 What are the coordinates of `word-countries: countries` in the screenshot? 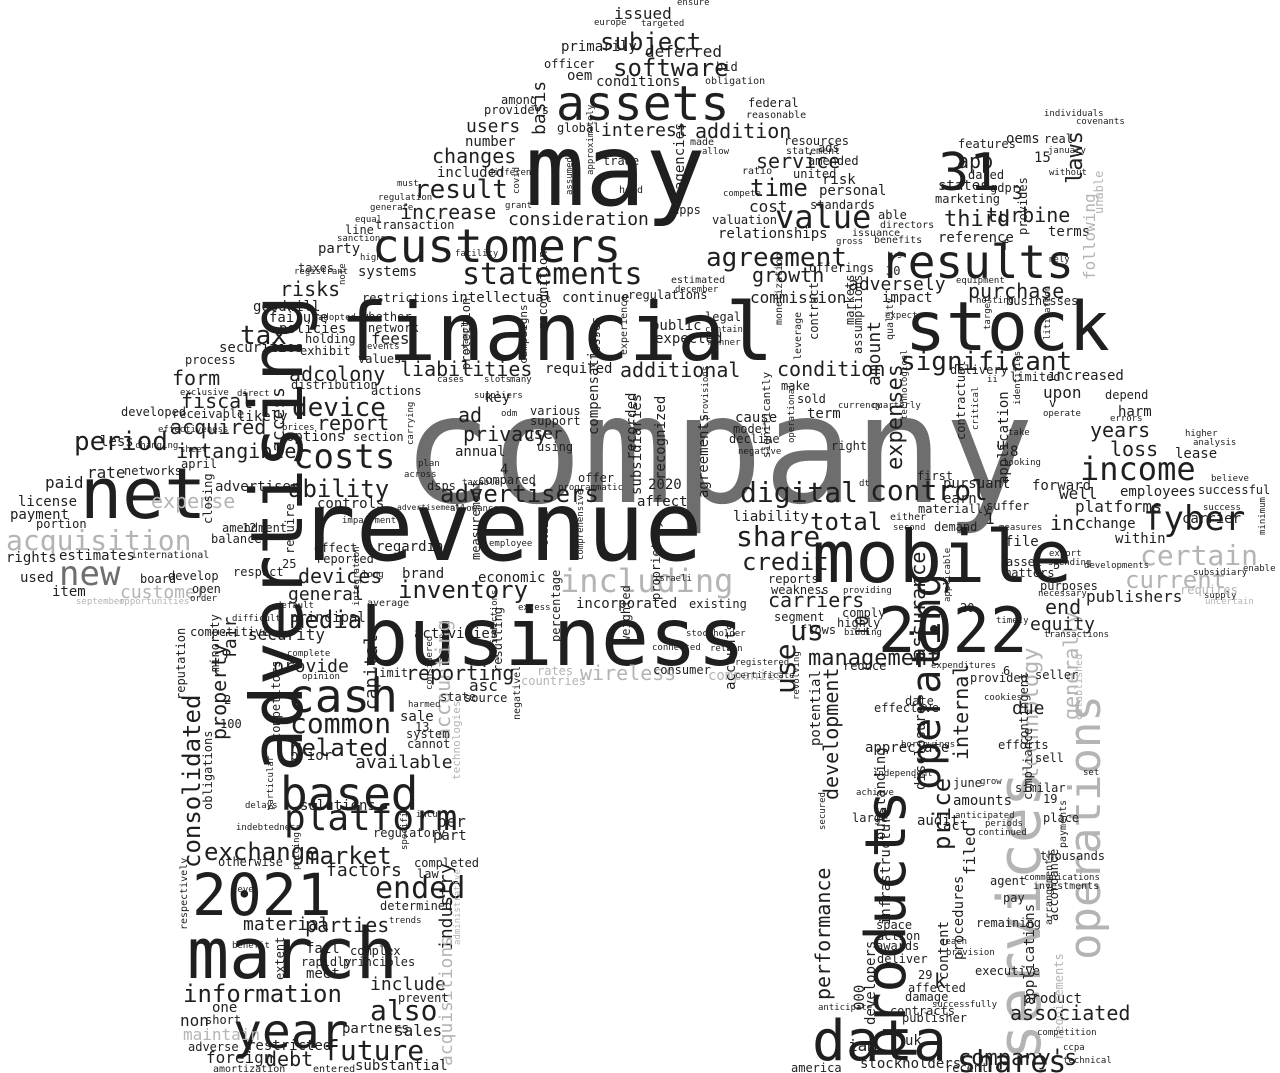 It's located at (553, 681).